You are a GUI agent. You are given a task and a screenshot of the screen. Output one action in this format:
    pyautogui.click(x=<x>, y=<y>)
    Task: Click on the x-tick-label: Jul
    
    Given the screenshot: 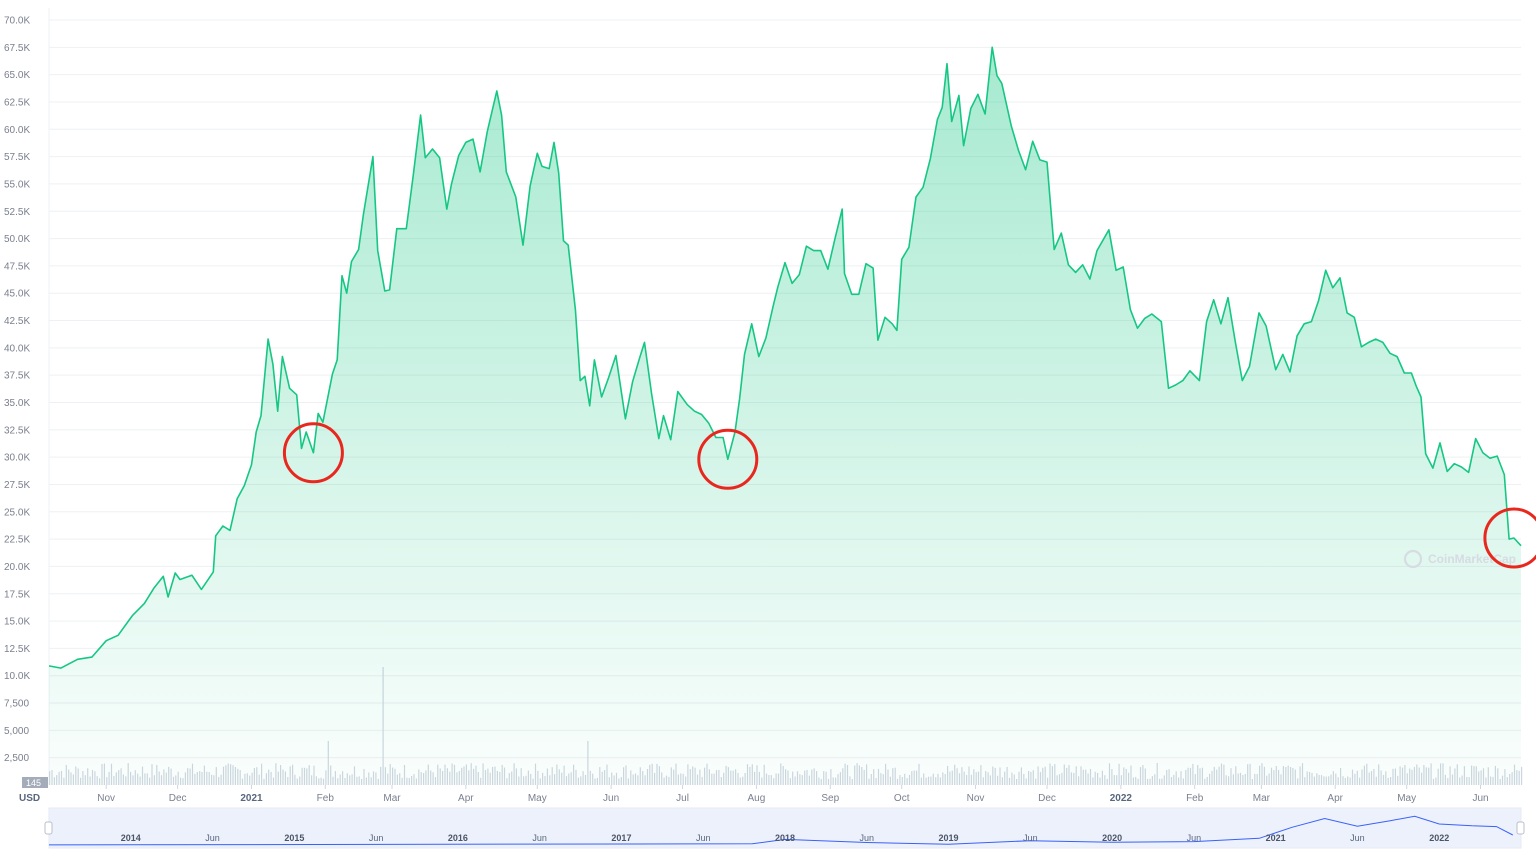 What is the action you would take?
    pyautogui.click(x=682, y=798)
    